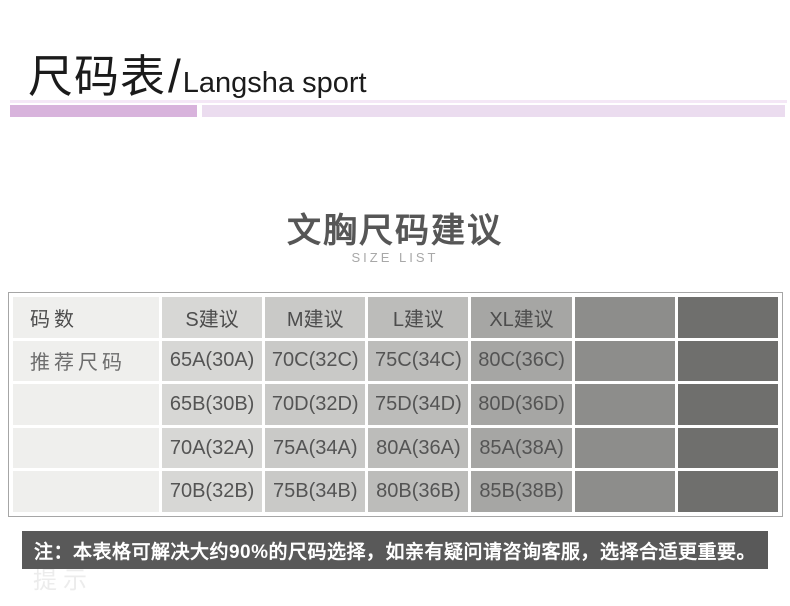 The width and height of the screenshot is (790, 606). I want to click on table-cell: 70C(32C), so click(315, 361).